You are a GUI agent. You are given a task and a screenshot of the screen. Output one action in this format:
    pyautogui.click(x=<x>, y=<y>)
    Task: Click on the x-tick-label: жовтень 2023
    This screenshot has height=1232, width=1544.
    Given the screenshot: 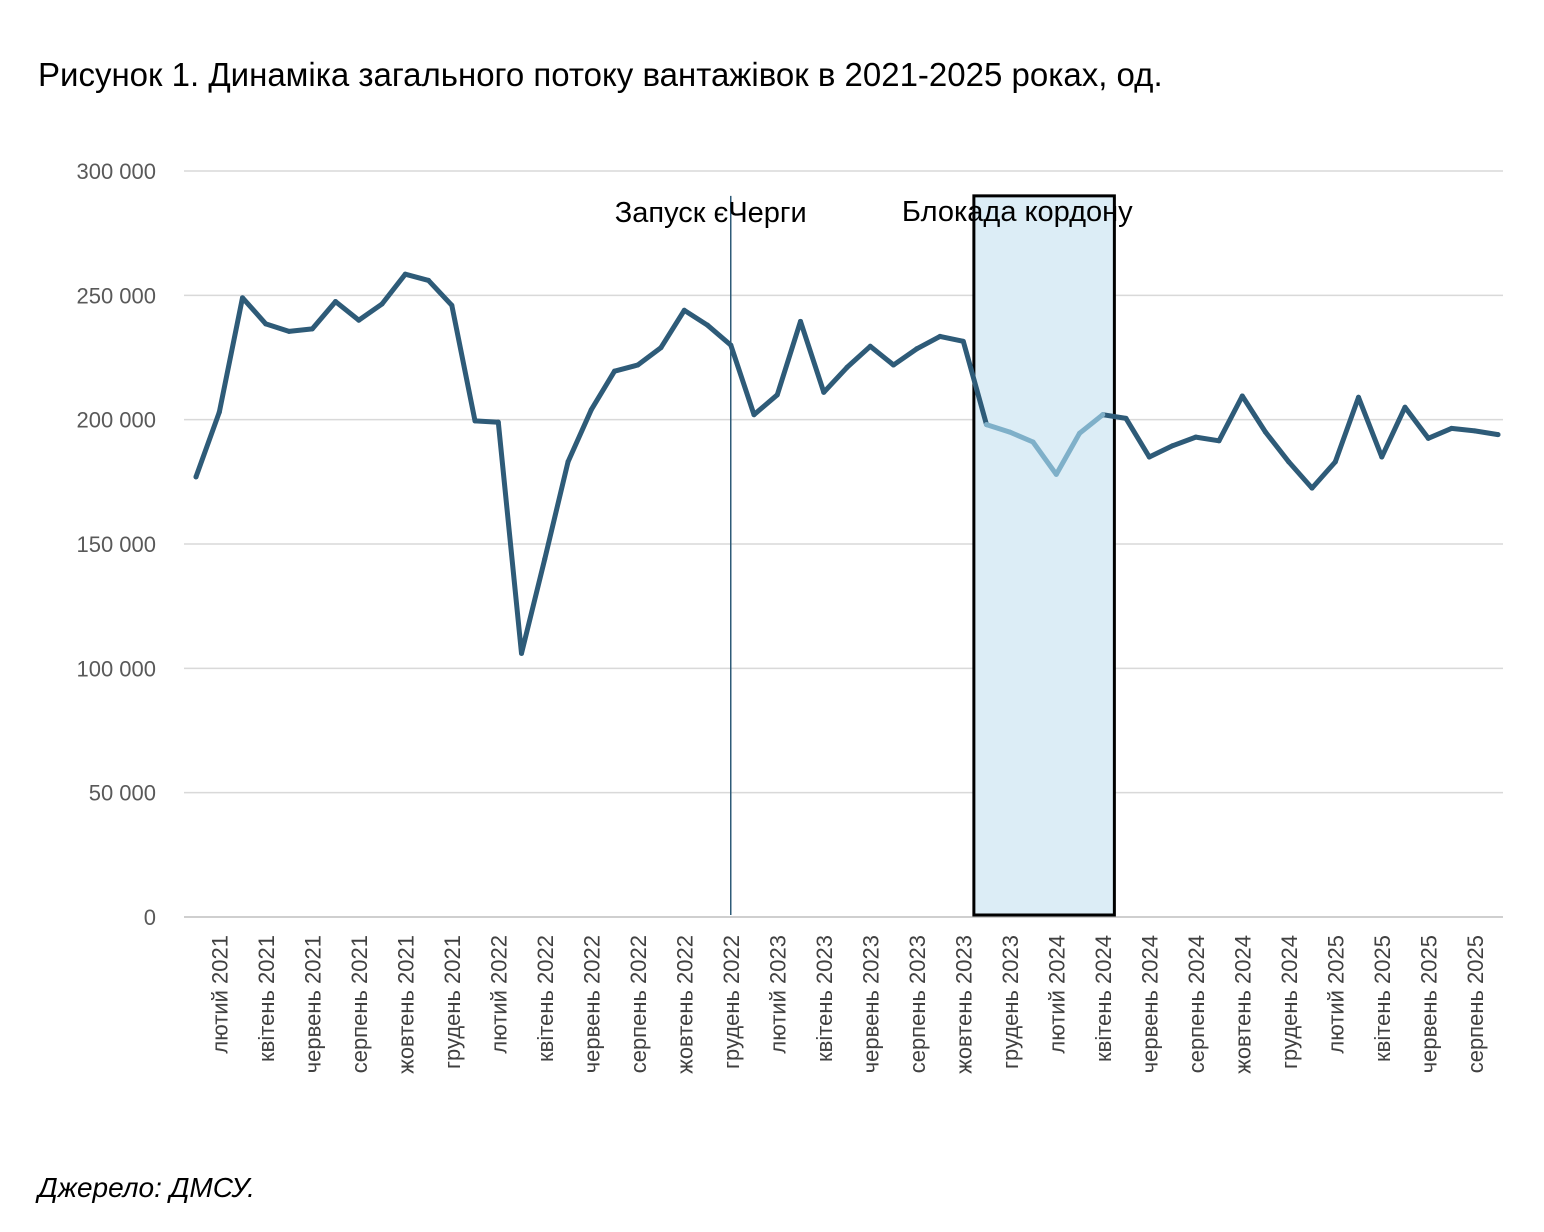 What is the action you would take?
    pyautogui.click(x=963, y=1004)
    